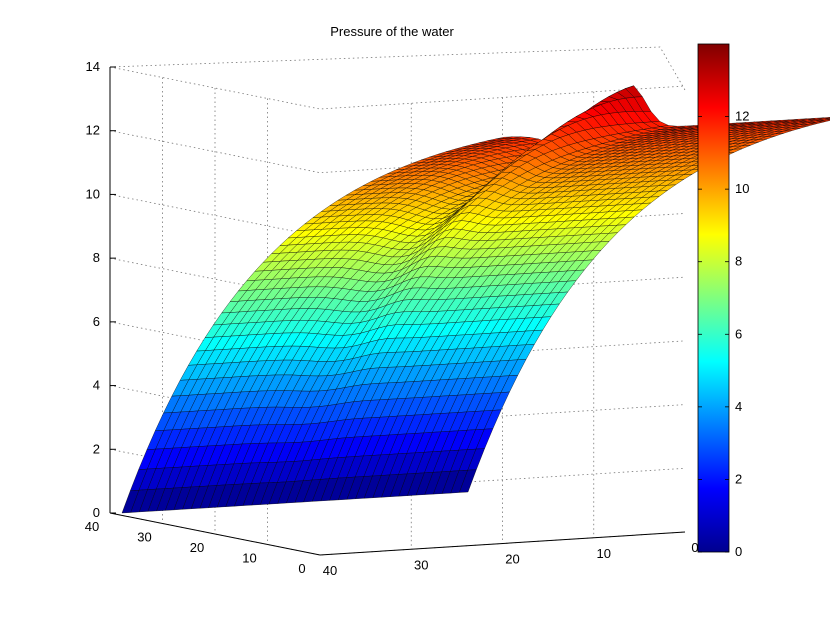  I want to click on colorbar-tick-label: 12, so click(742, 116).